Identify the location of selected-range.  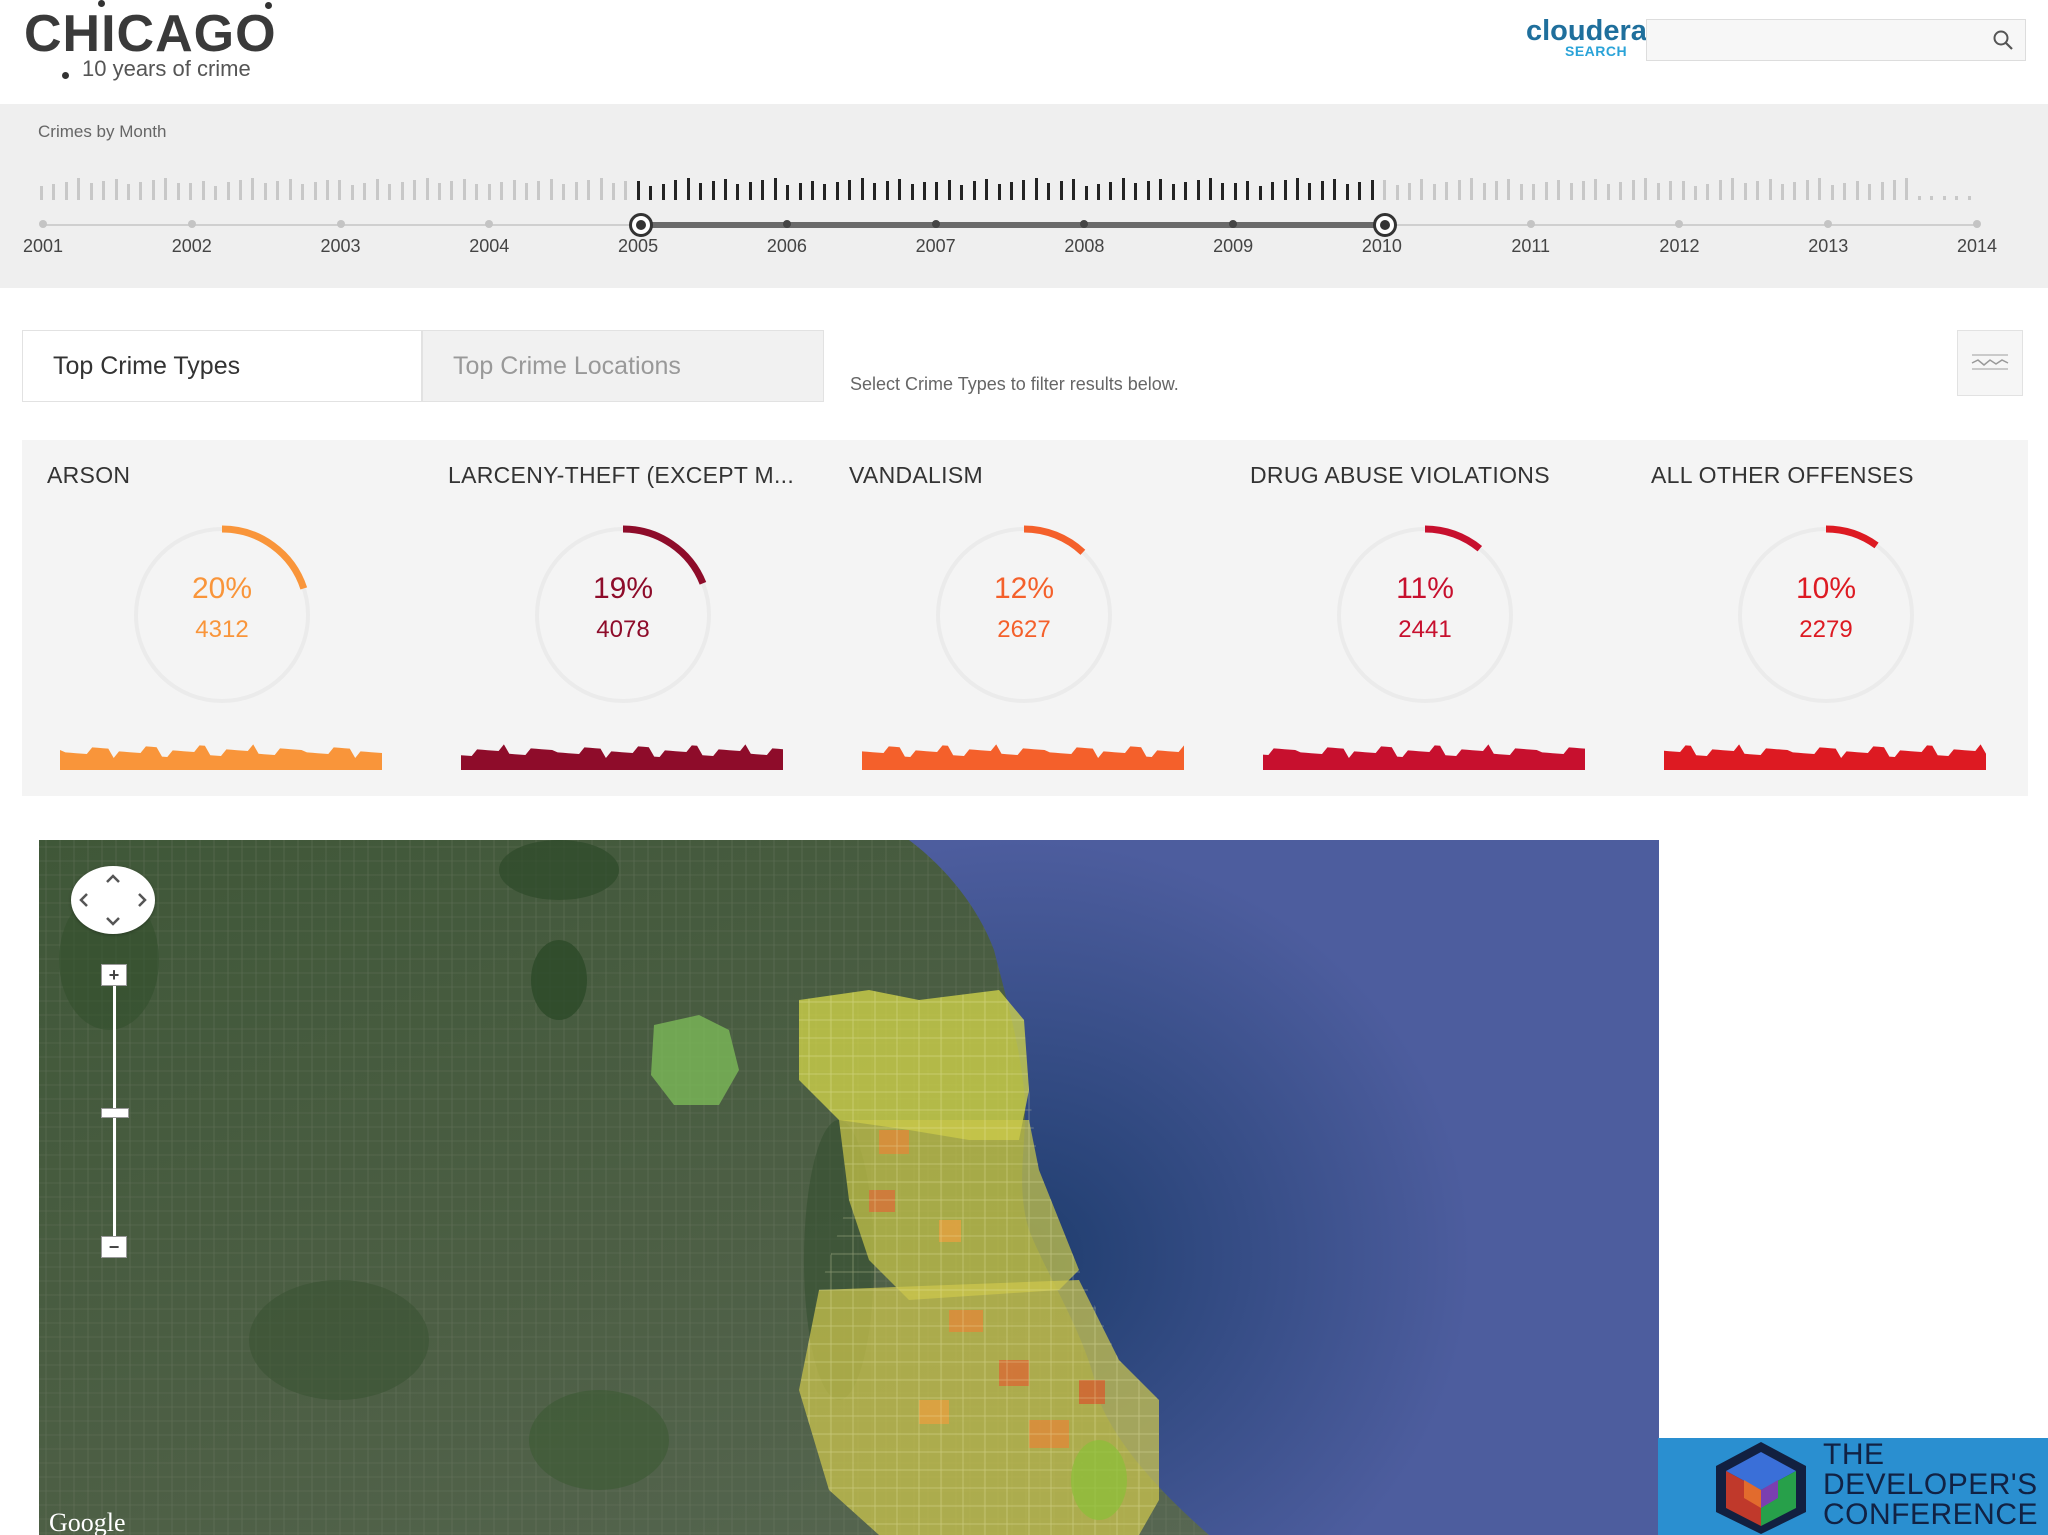
(1010, 225).